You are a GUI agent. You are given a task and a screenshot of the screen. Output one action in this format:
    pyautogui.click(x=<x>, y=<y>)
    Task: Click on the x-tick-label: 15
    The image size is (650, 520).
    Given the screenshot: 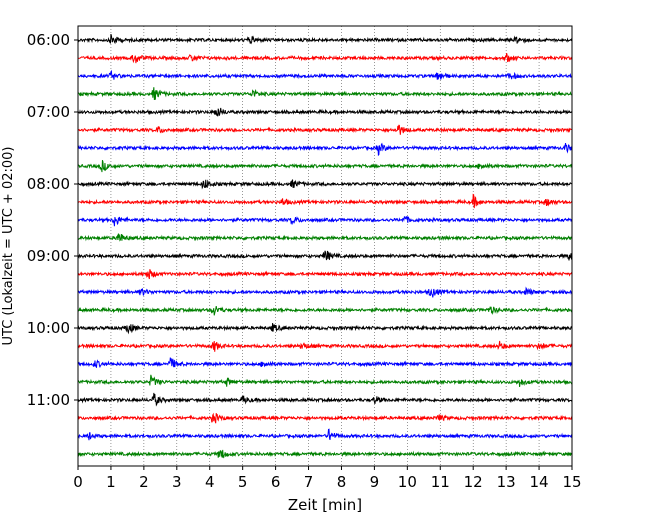 What is the action you would take?
    pyautogui.click(x=571, y=482)
    